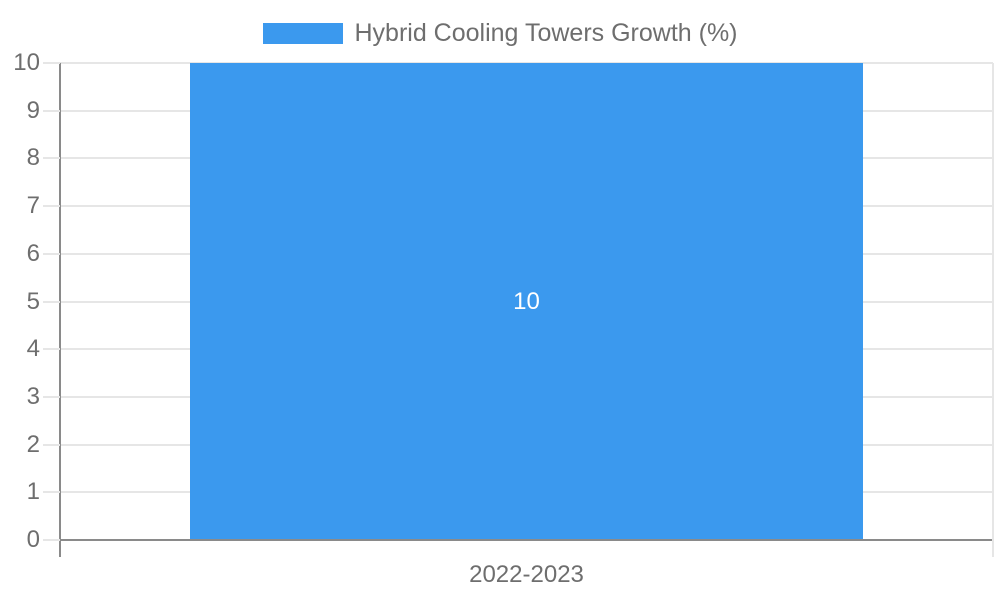 The height and width of the screenshot is (600, 1000). What do you see at coordinates (546, 33) in the screenshot?
I see `legend-series-label: Hybrid Cooling Towers Growth (%)` at bounding box center [546, 33].